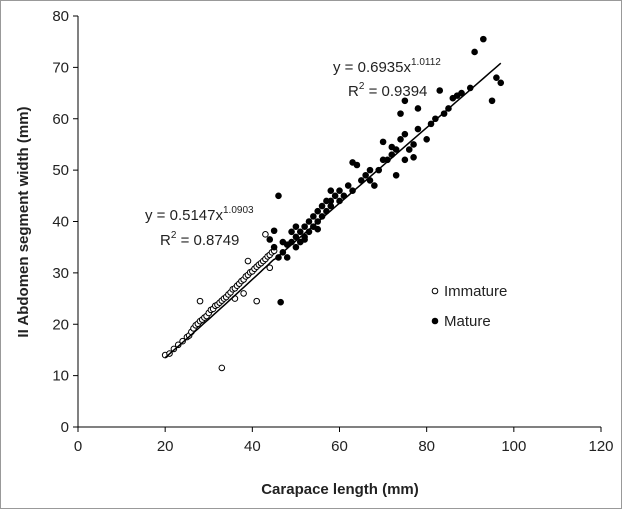 Image resolution: width=622 pixels, height=509 pixels. Describe the element at coordinates (426, 446) in the screenshot. I see `x-tick-label: 80` at that location.